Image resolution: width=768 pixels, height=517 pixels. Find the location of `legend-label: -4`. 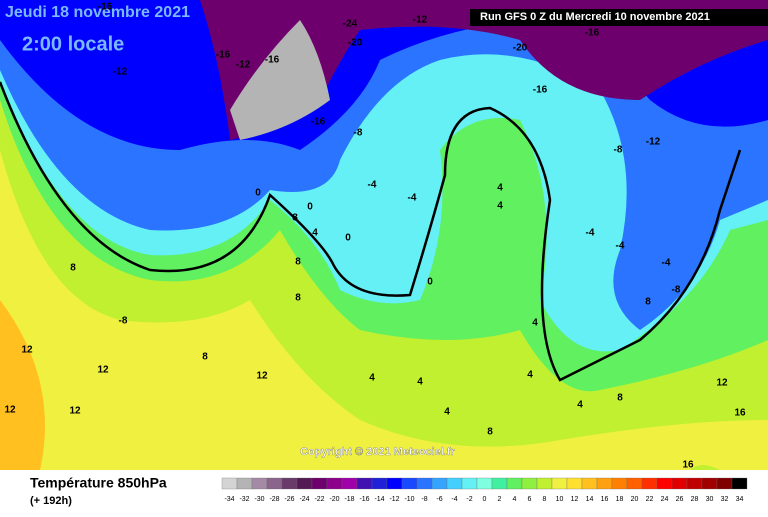

legend-label: -4 is located at coordinates (454, 499).